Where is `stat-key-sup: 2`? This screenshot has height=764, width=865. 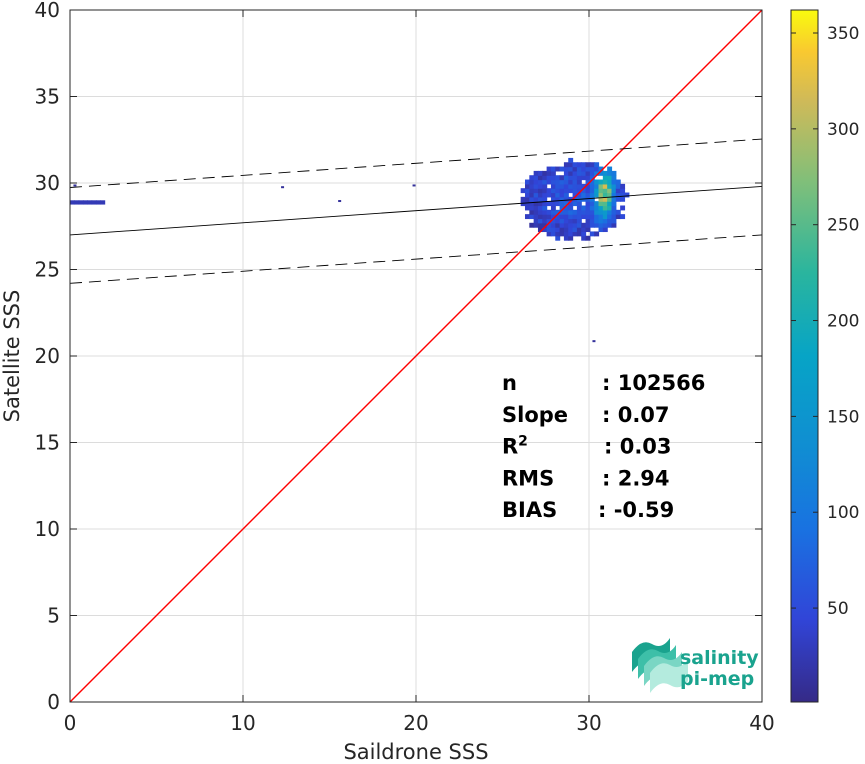
stat-key-sup: 2 is located at coordinates (523, 442).